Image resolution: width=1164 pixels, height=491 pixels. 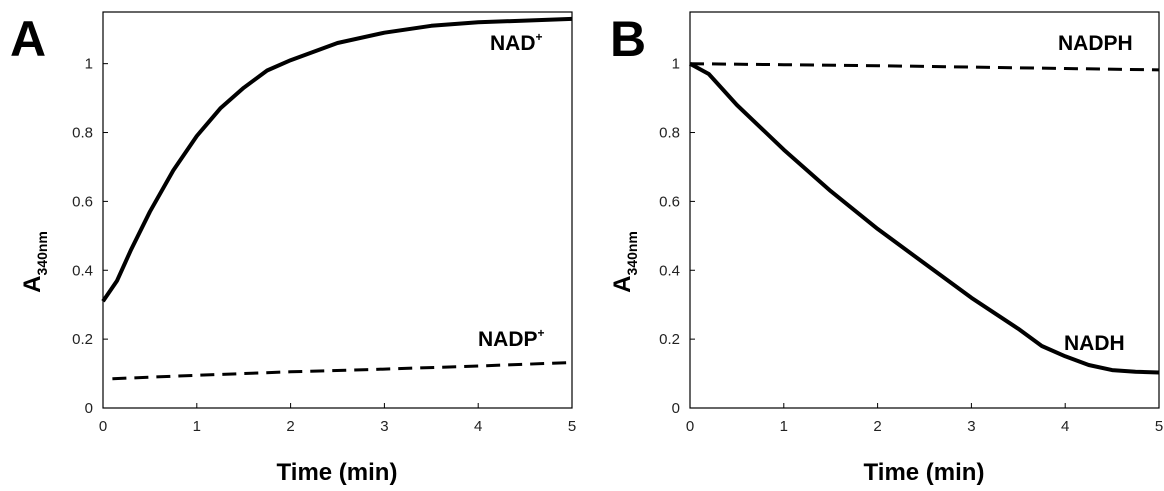 I want to click on panel-label-b: B, so click(x=628, y=39).